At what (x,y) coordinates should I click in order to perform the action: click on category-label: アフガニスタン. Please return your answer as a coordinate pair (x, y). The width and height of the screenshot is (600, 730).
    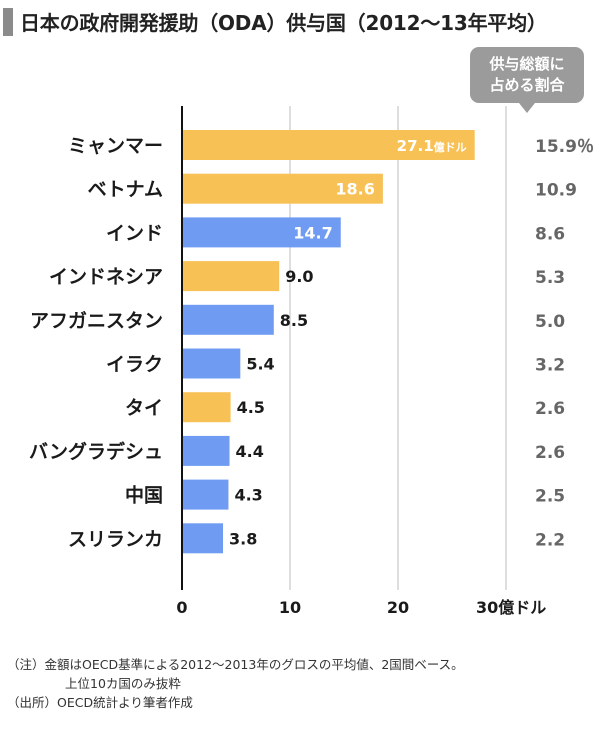
    Looking at the image, I should click on (96, 321).